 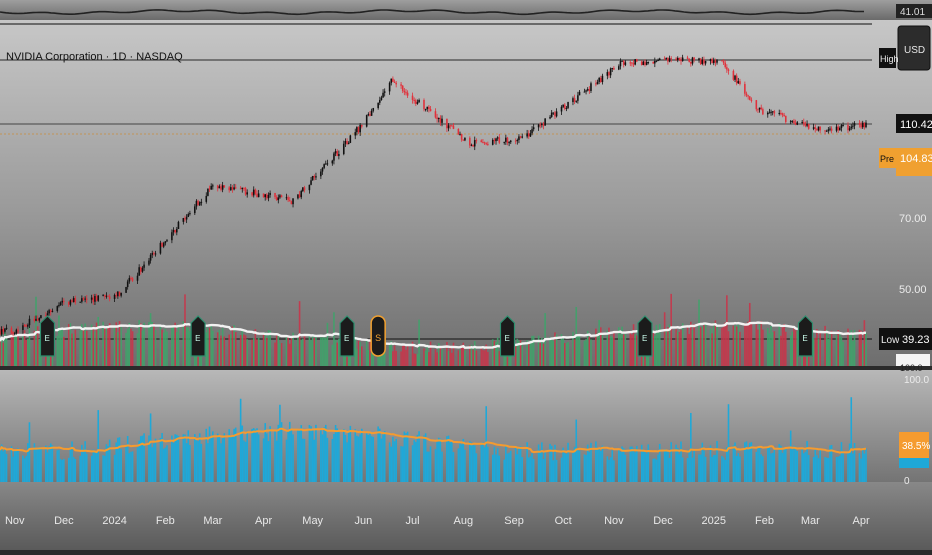 What do you see at coordinates (378, 336) in the screenshot?
I see `dividend-marker` at bounding box center [378, 336].